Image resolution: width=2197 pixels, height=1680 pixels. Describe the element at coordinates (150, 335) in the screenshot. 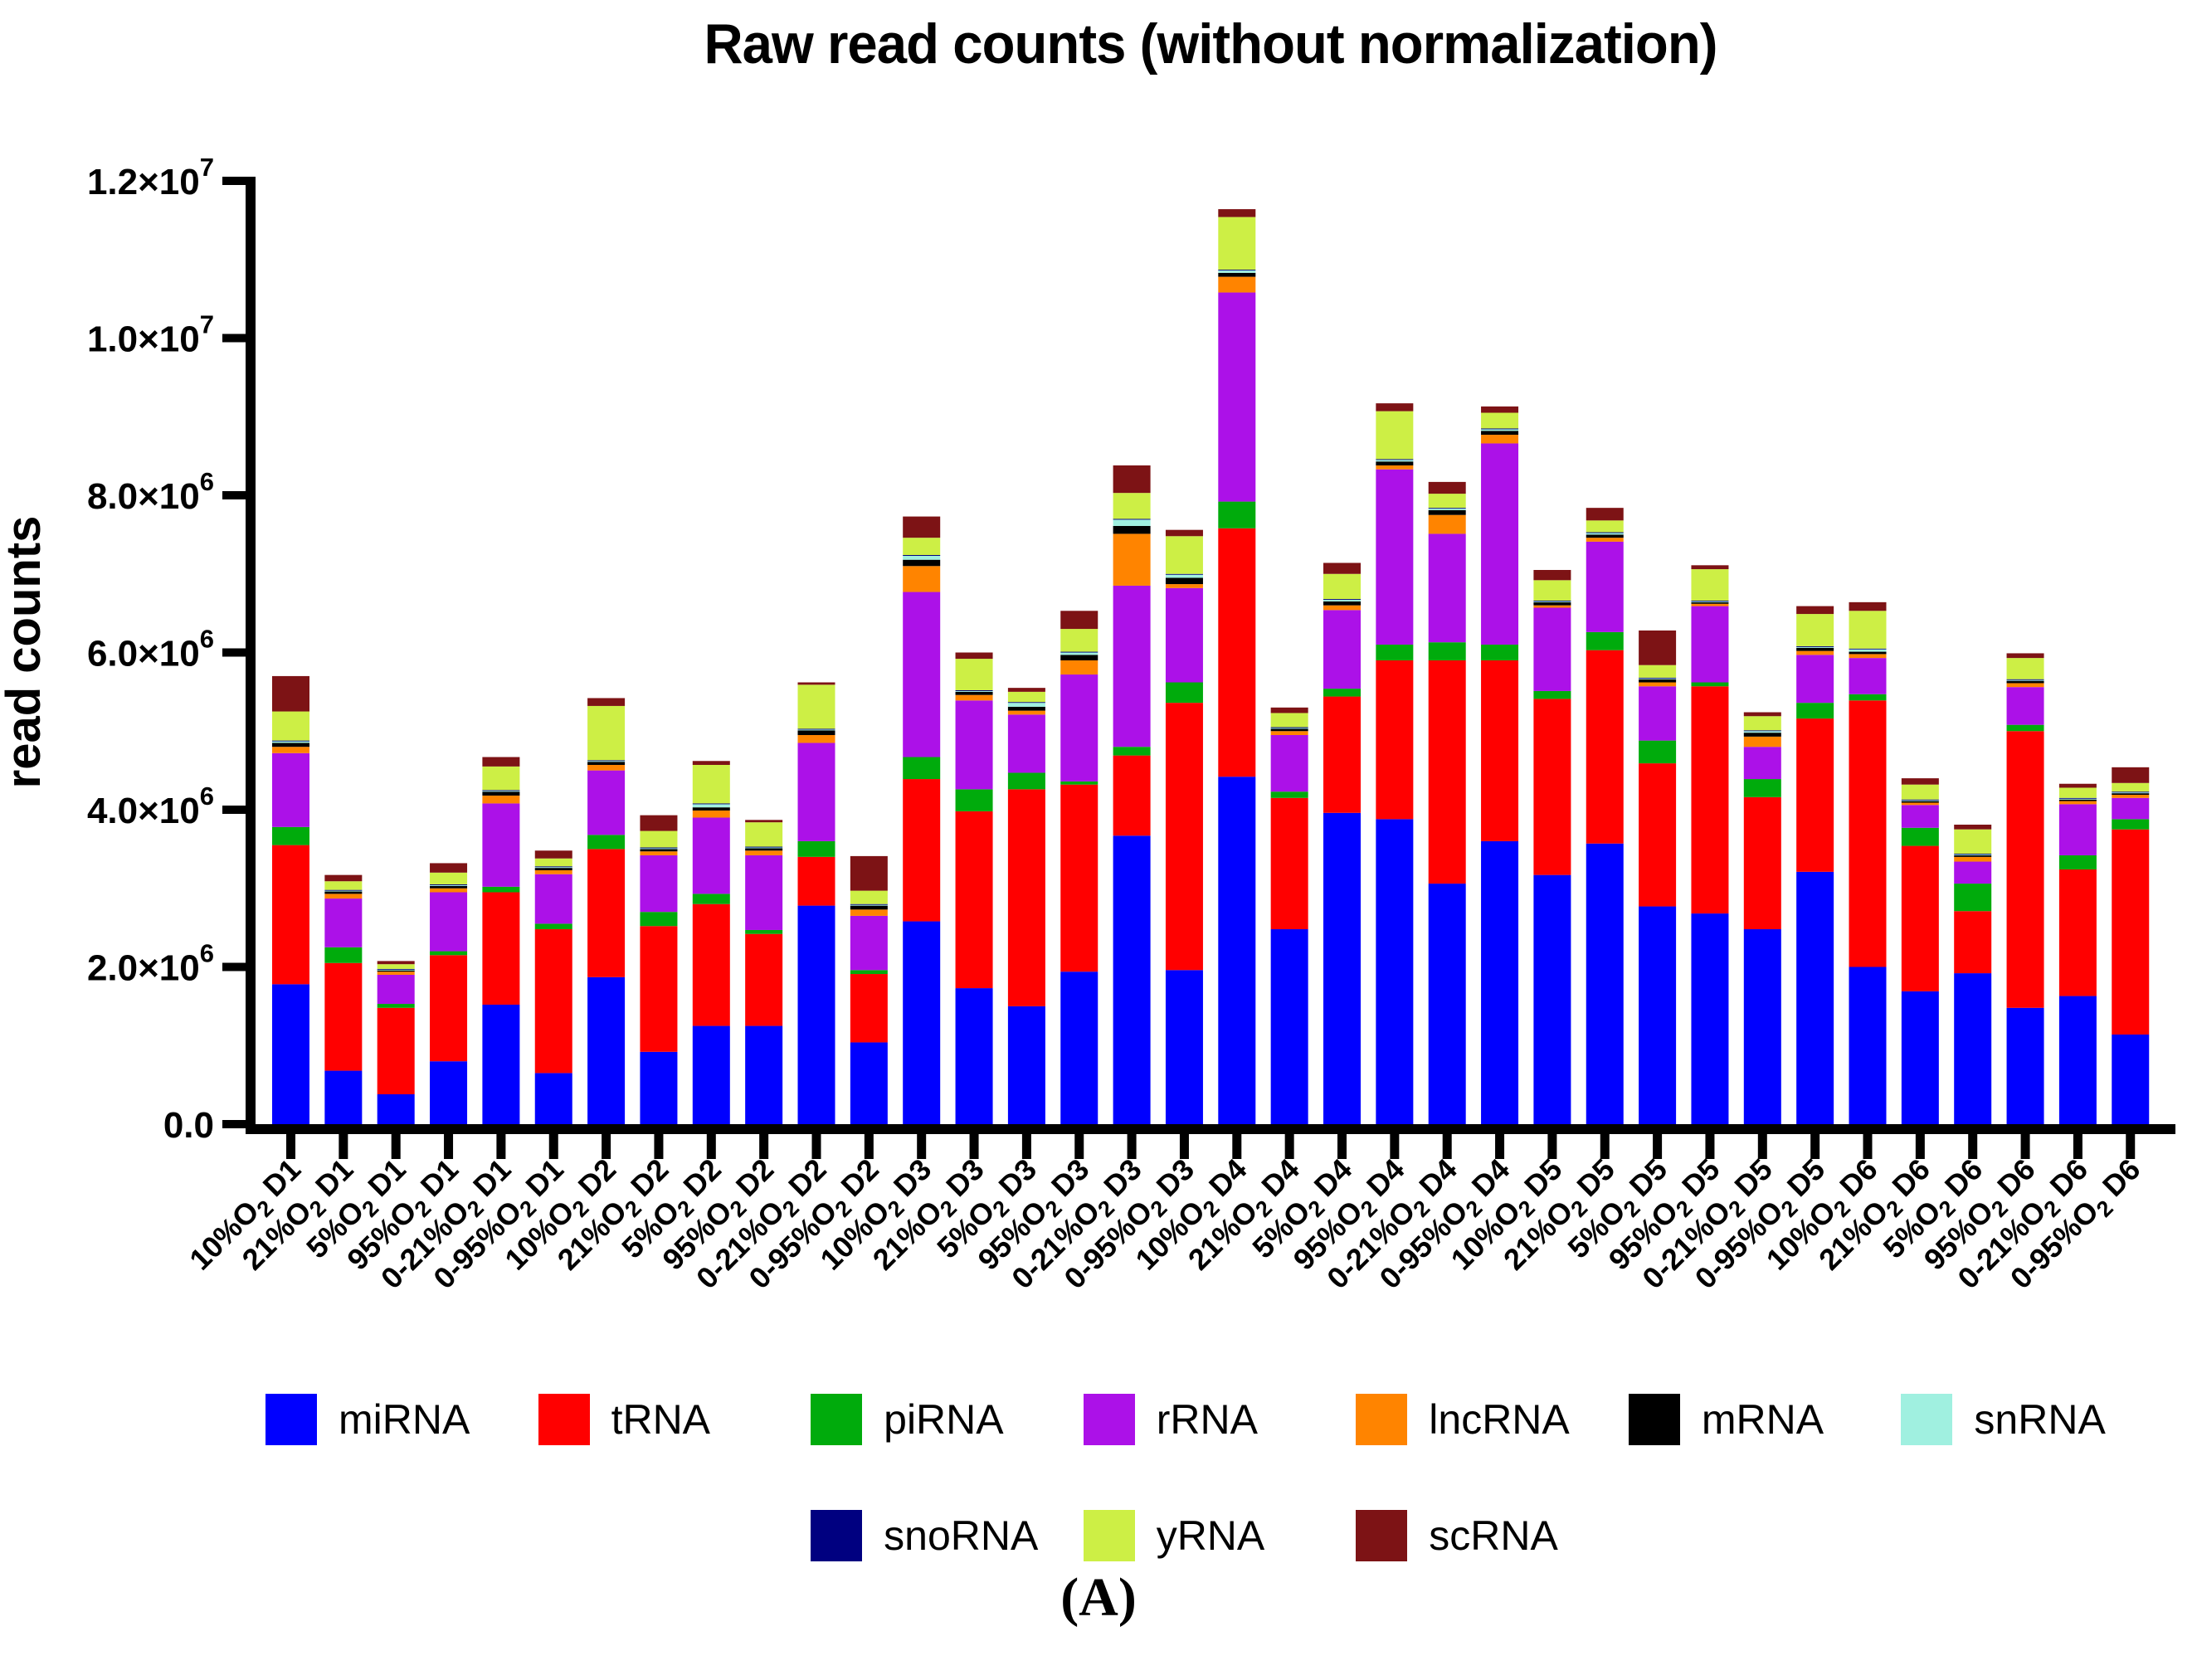

I see `y-tick-label: 1.0×10⁷` at that location.